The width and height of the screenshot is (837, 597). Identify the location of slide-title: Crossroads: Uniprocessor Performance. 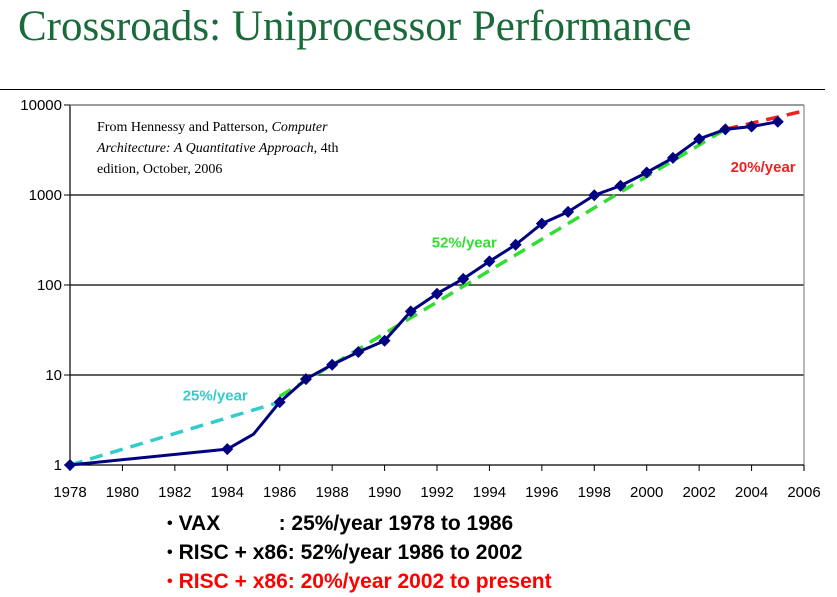
(355, 26).